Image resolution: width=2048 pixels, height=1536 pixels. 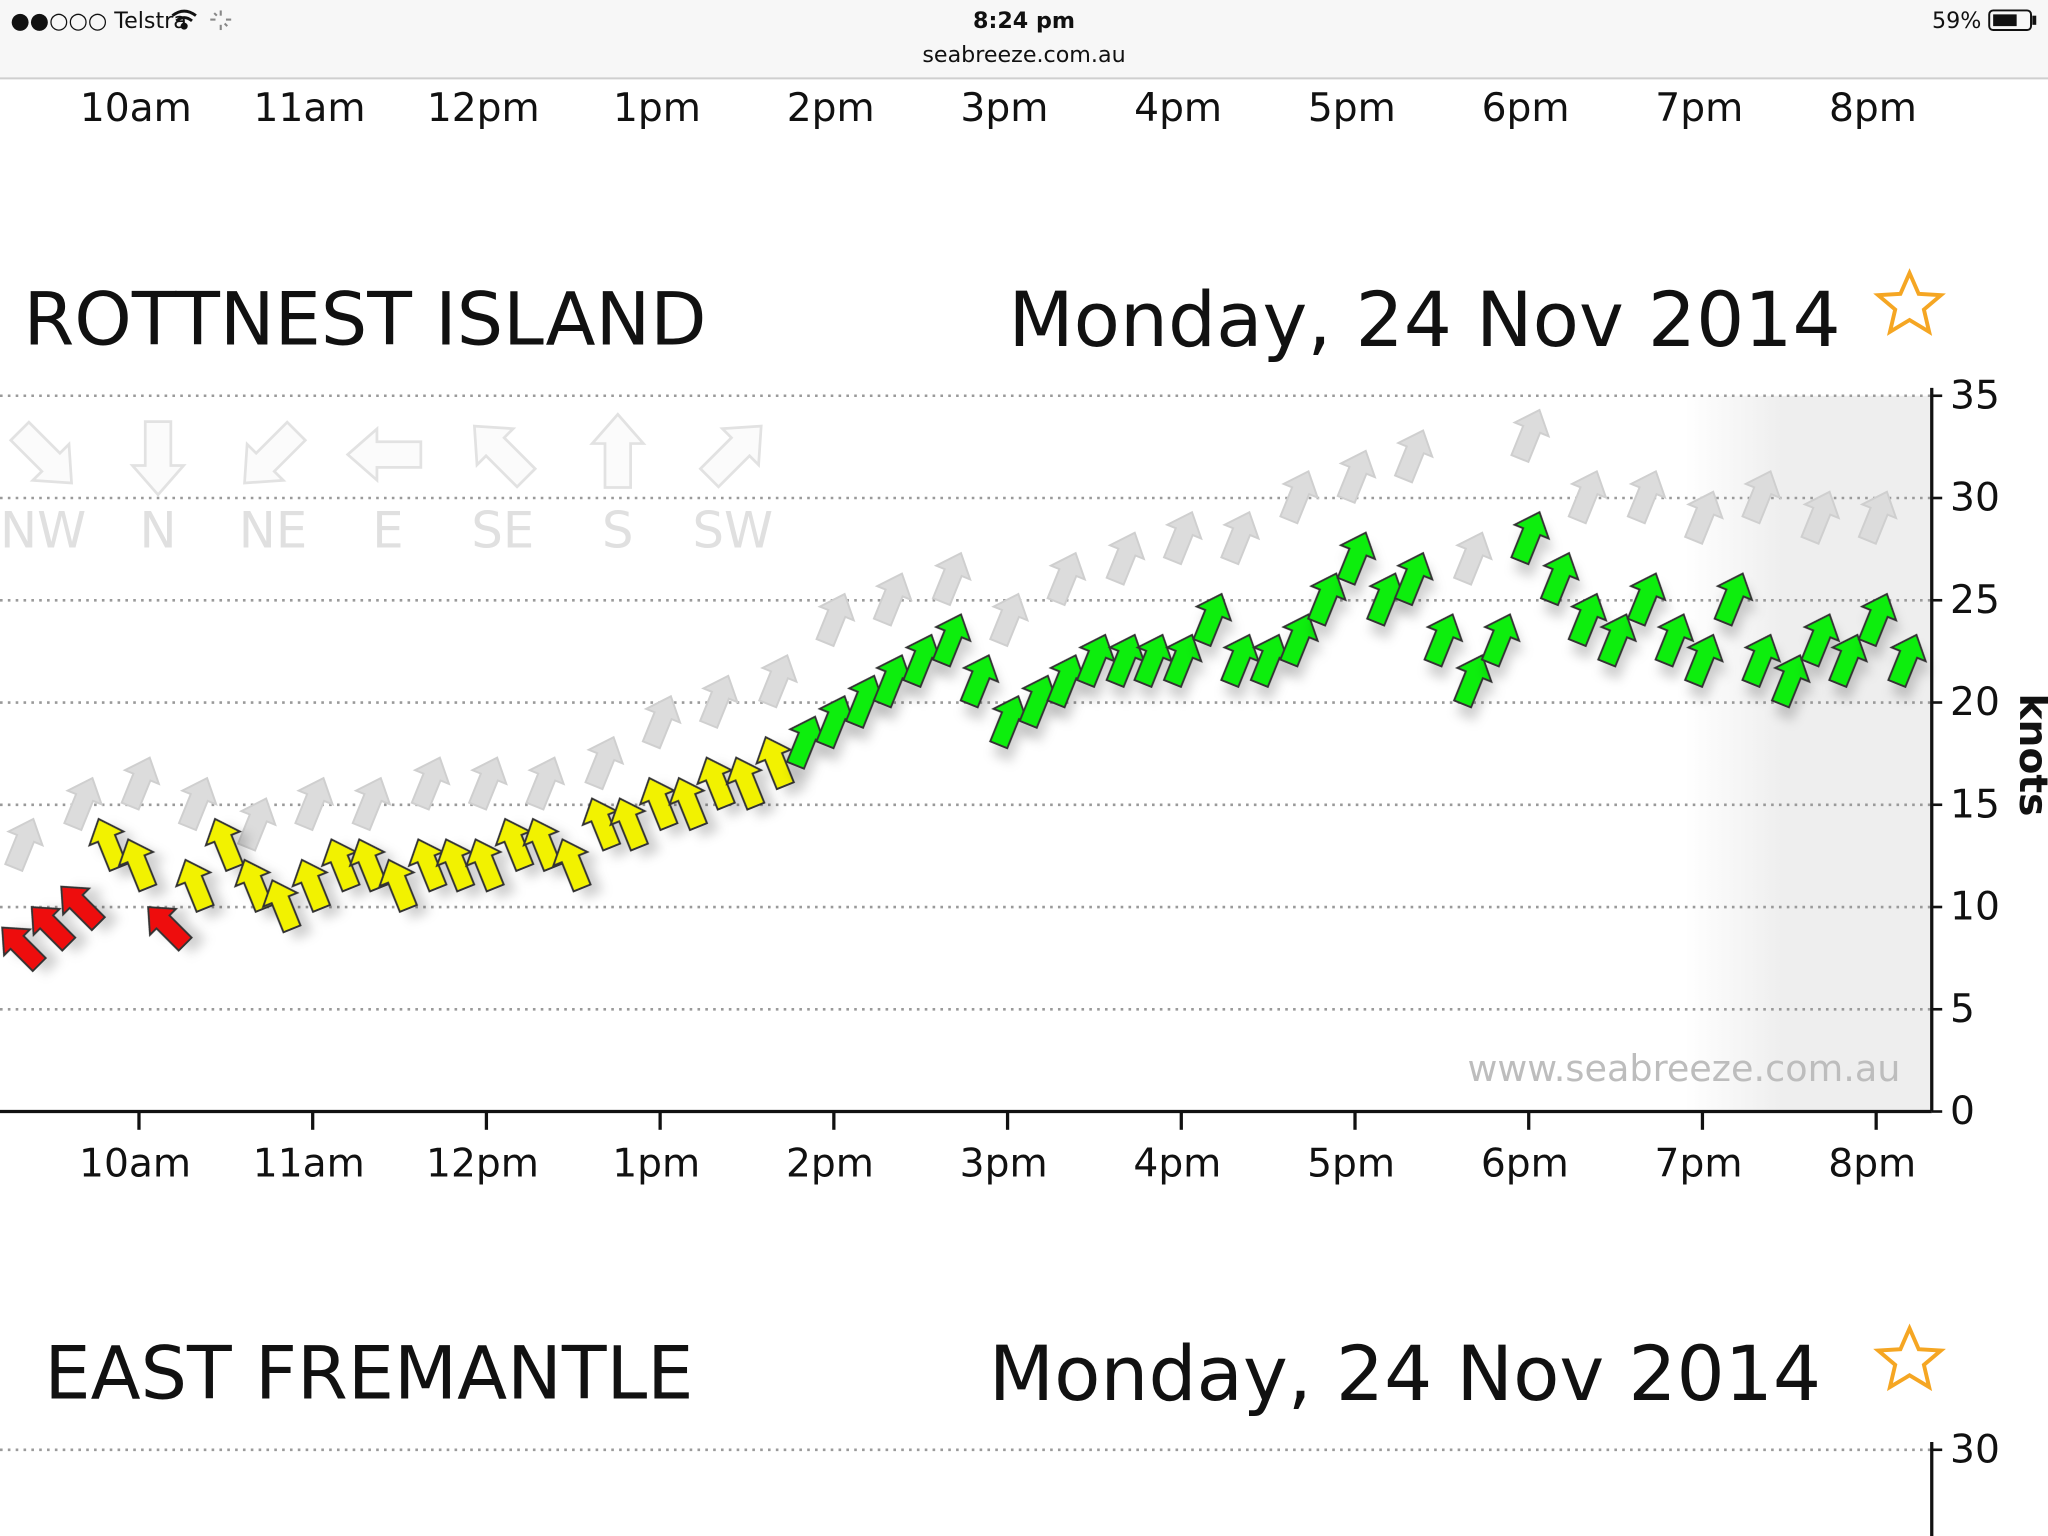 What do you see at coordinates (502, 530) in the screenshot?
I see `direction-legend-label: SE` at bounding box center [502, 530].